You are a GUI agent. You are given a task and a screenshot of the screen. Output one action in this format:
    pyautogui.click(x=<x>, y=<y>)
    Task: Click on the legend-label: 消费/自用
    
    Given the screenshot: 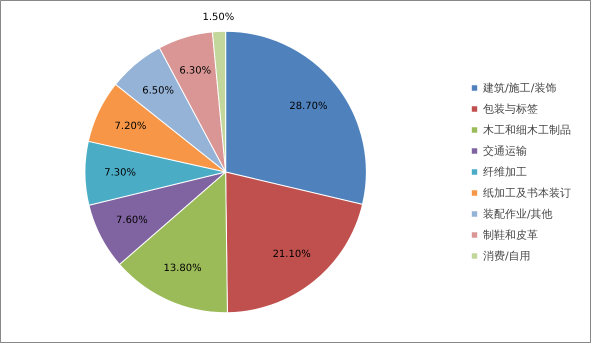 What is the action you would take?
    pyautogui.click(x=507, y=255)
    